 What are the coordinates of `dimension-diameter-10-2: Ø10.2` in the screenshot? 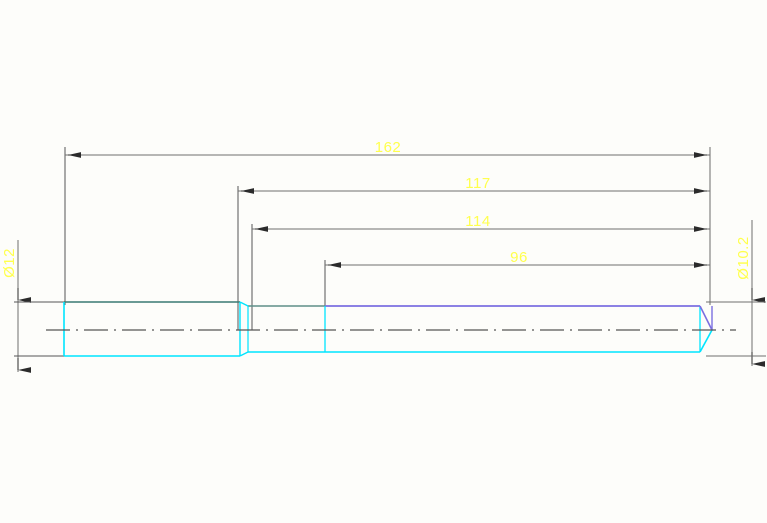 It's located at (736, 293).